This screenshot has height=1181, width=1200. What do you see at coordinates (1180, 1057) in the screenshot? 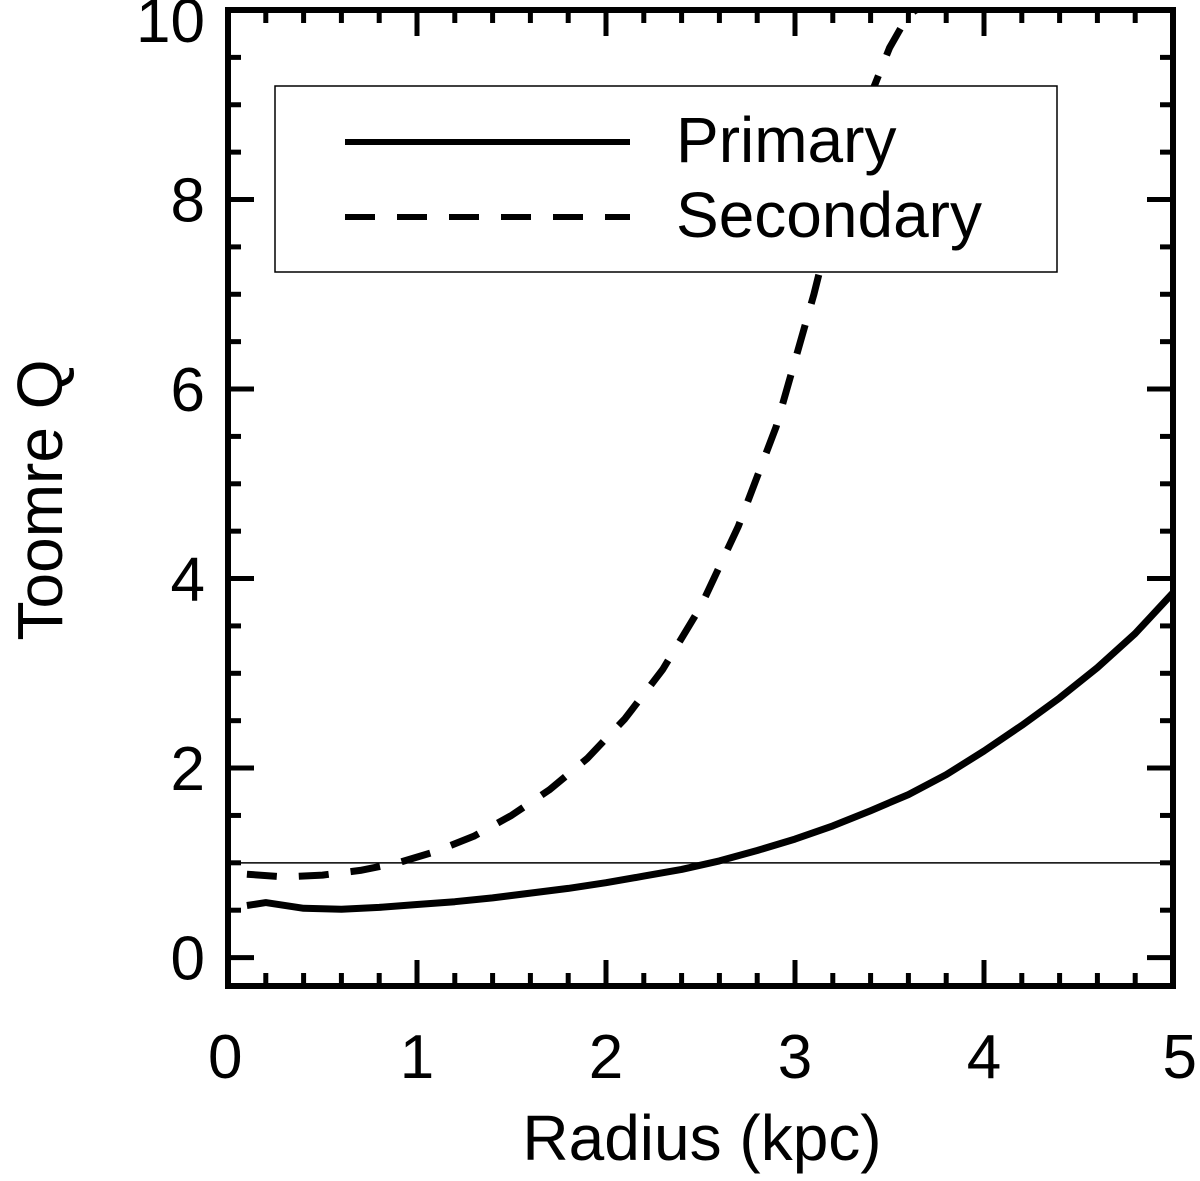
I see `x-tick-label: 5` at bounding box center [1180, 1057].